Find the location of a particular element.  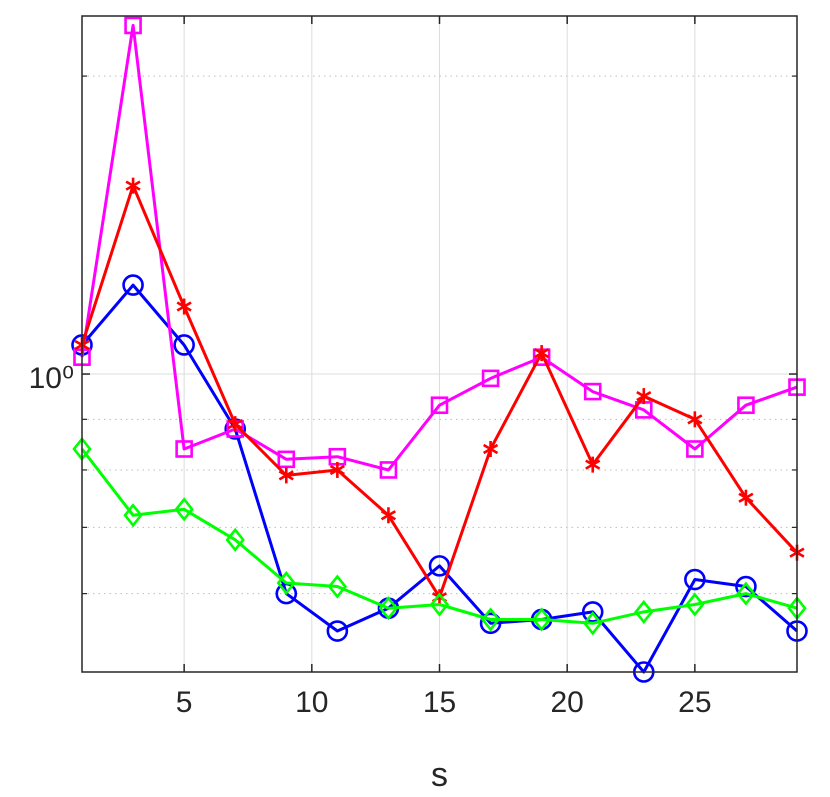

x-axis-label: s is located at coordinates (439, 775).